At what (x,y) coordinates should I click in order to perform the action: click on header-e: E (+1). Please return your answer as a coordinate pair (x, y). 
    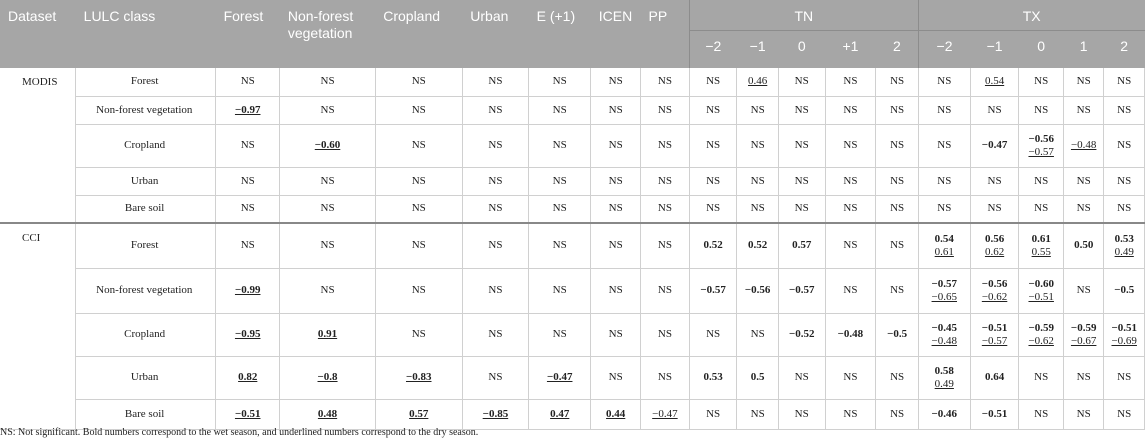
    Looking at the image, I should click on (559, 34).